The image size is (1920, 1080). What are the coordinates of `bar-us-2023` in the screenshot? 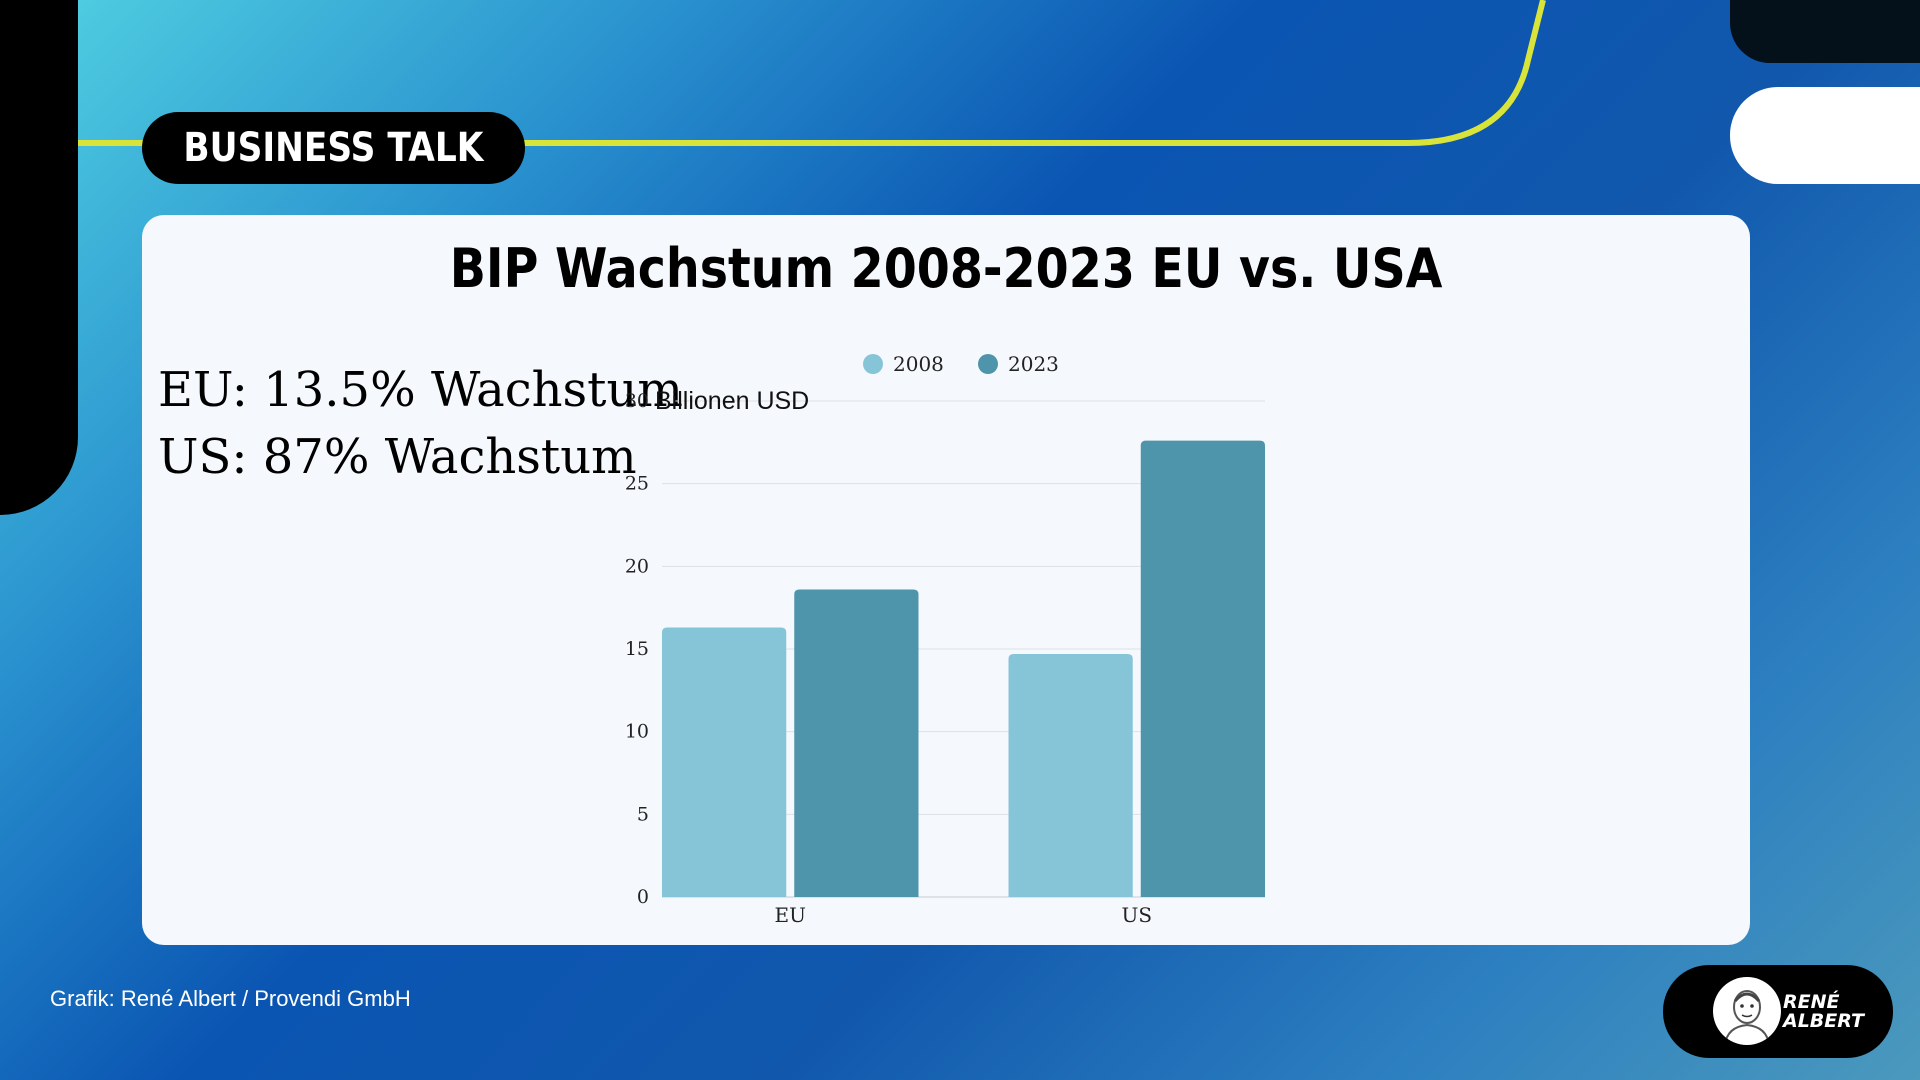 It's located at (1202, 668).